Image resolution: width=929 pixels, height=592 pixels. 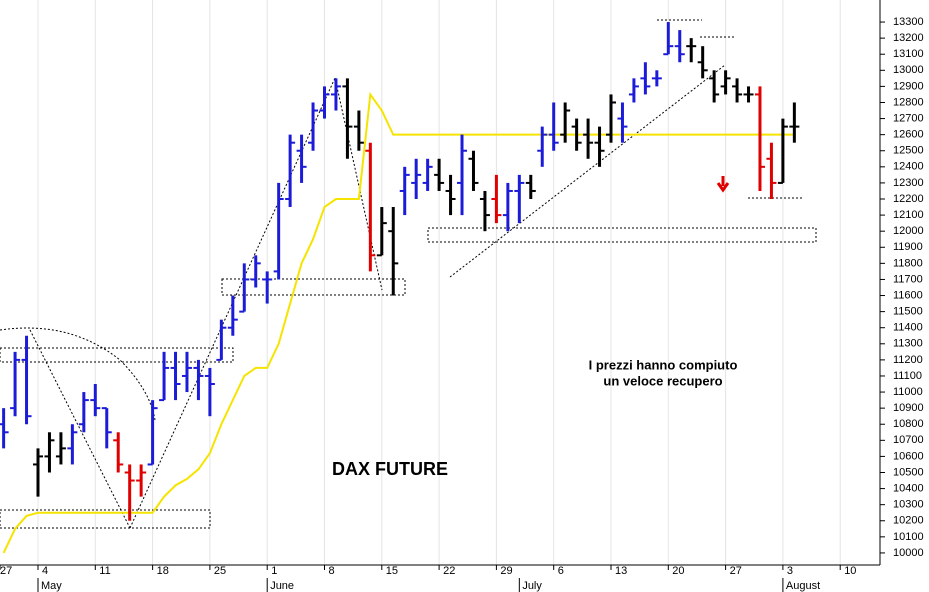 What do you see at coordinates (908, 247) in the screenshot?
I see `y-tick-label: 11900` at bounding box center [908, 247].